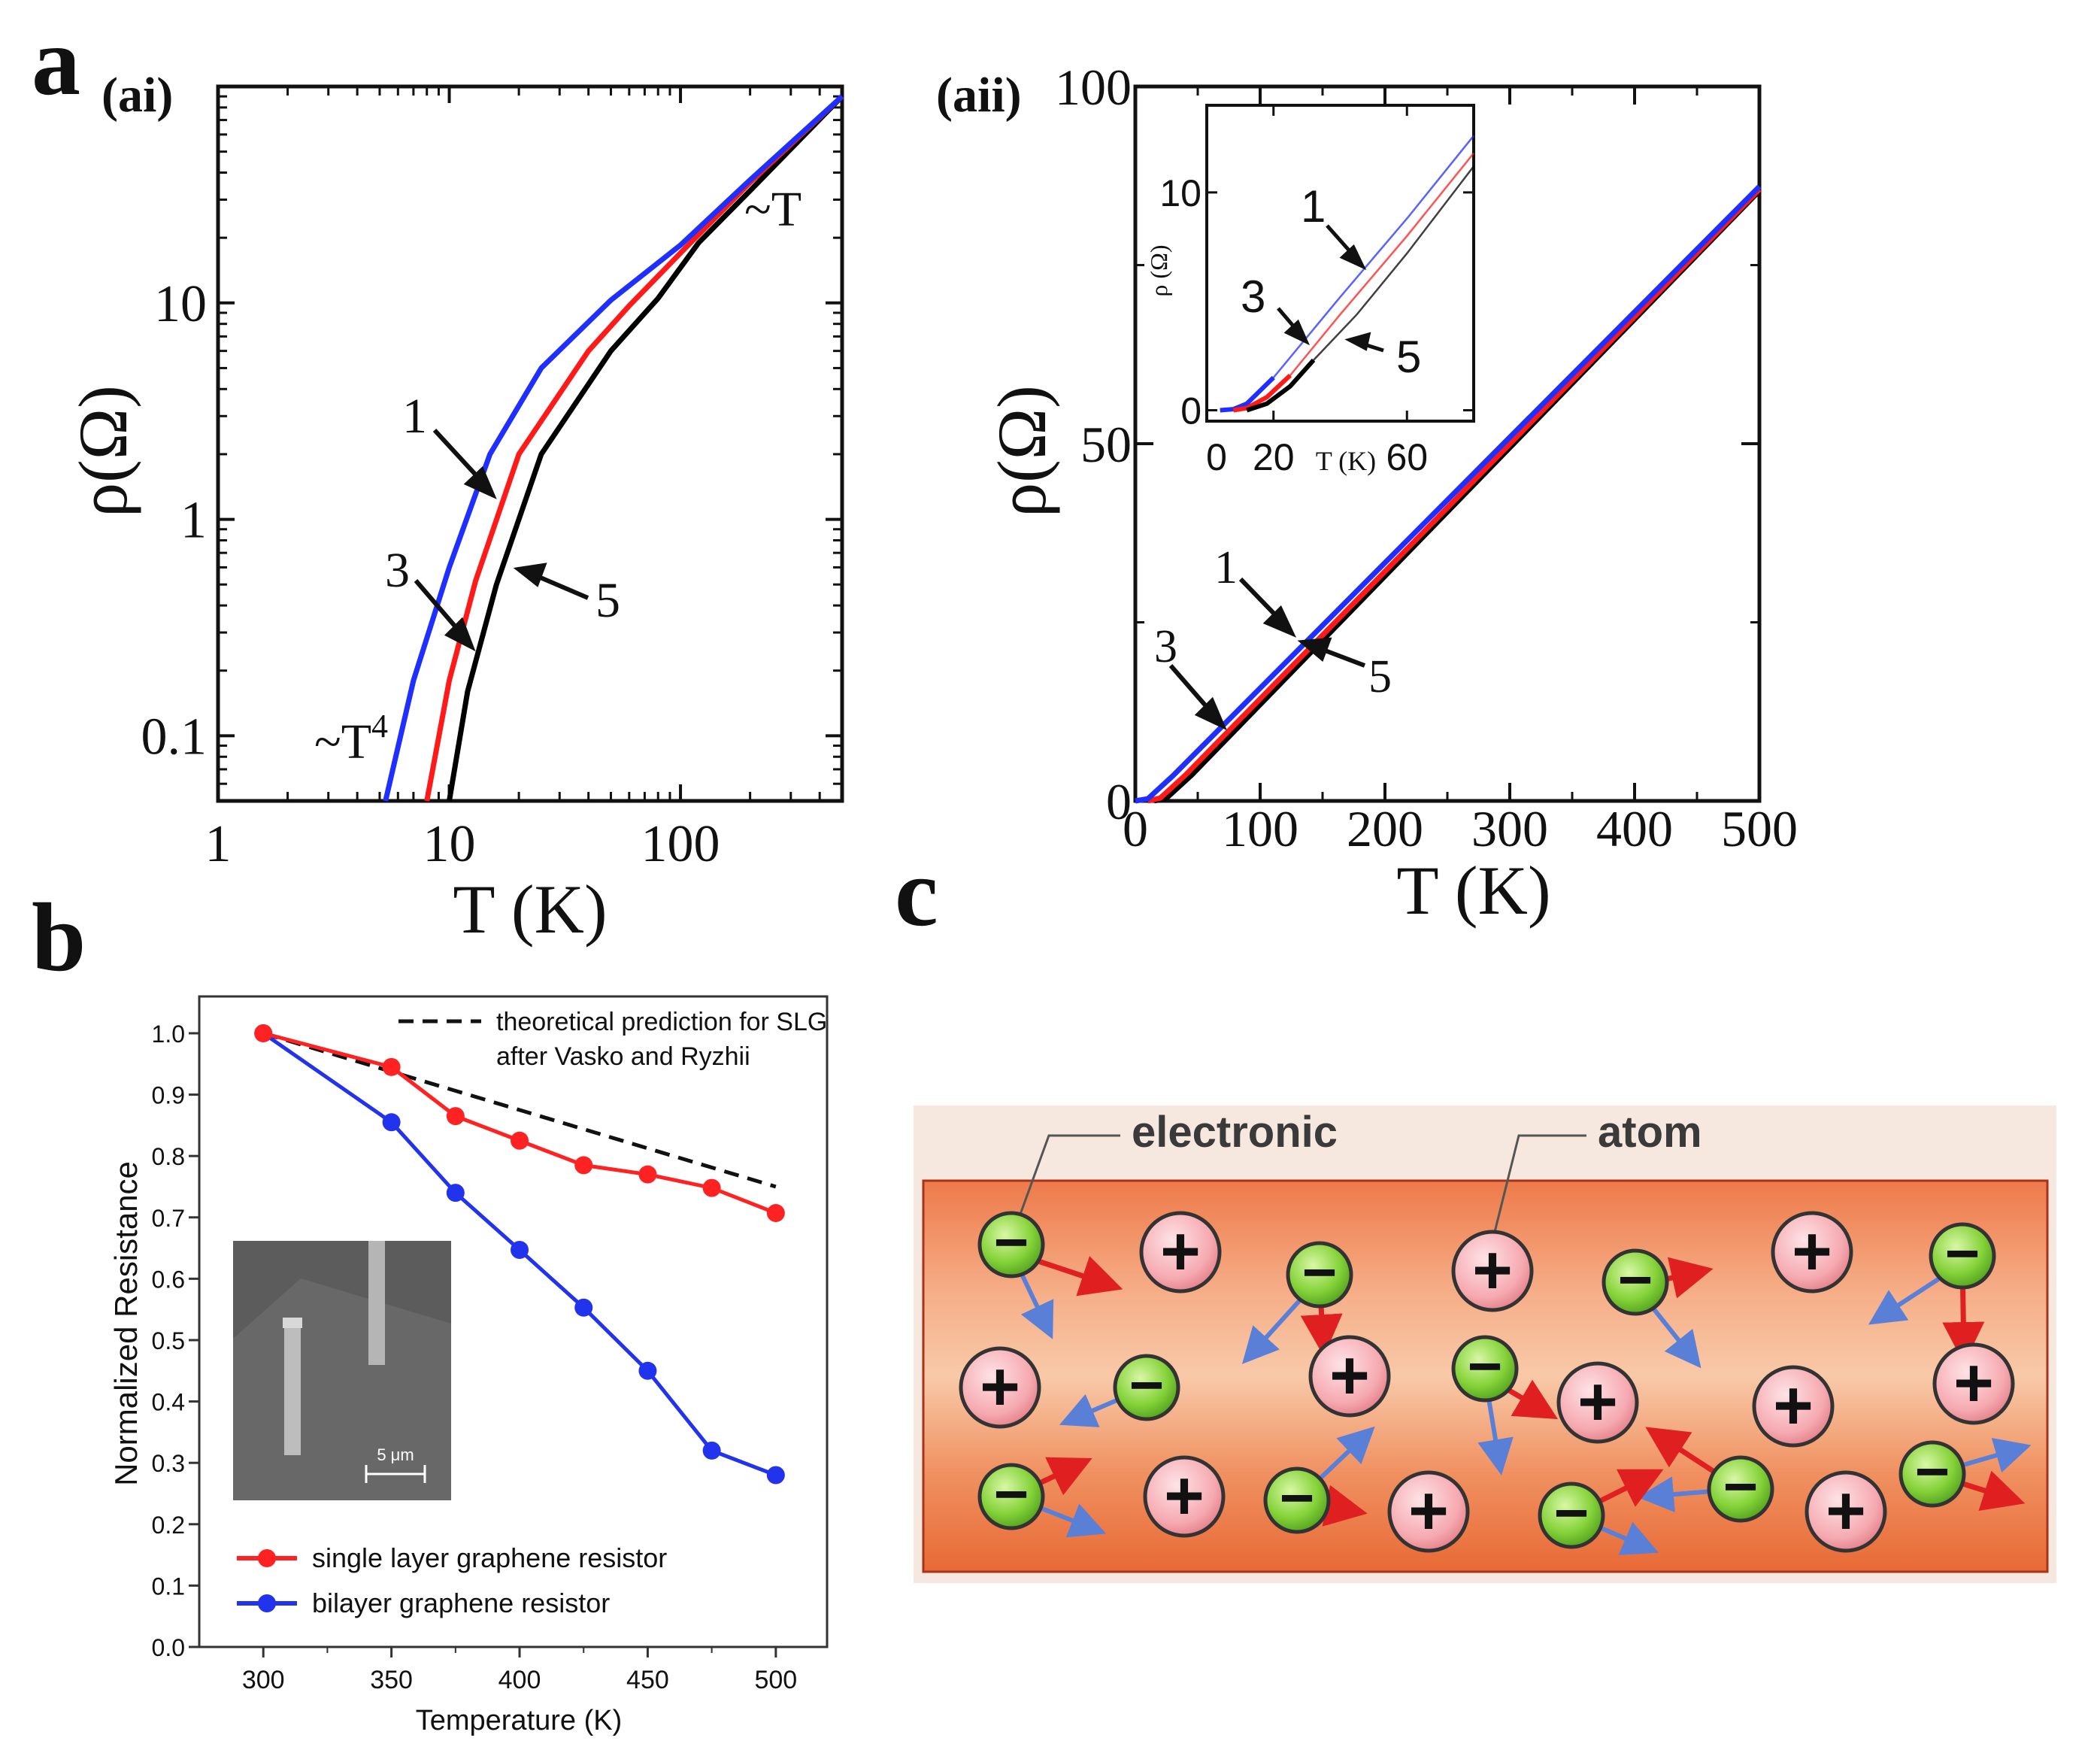  What do you see at coordinates (979, 96) in the screenshot?
I see `panel-label-aii: (aii)` at bounding box center [979, 96].